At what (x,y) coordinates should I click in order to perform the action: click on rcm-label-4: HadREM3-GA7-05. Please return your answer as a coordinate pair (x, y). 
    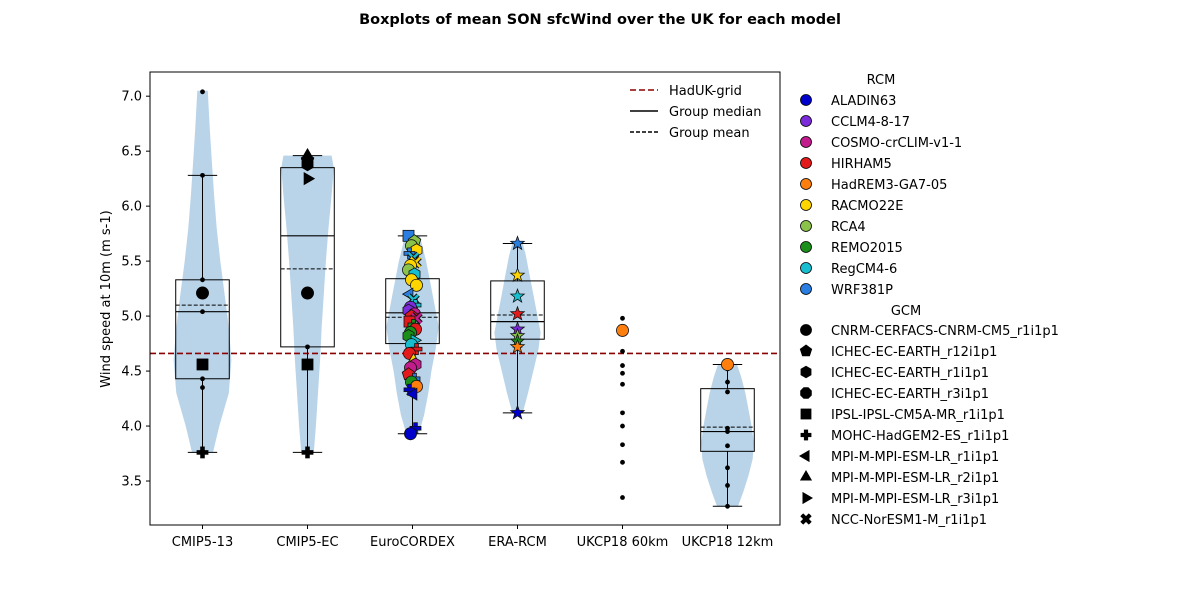
    Looking at the image, I should click on (889, 185).